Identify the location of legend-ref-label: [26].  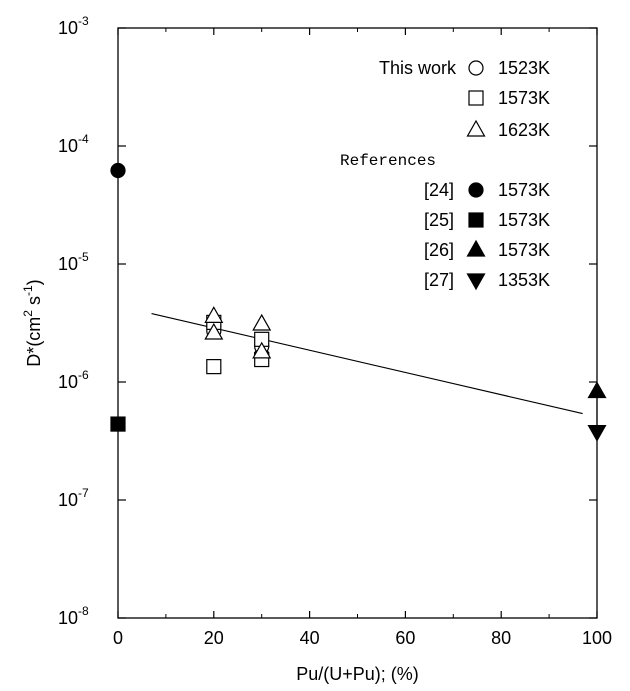
(439, 250).